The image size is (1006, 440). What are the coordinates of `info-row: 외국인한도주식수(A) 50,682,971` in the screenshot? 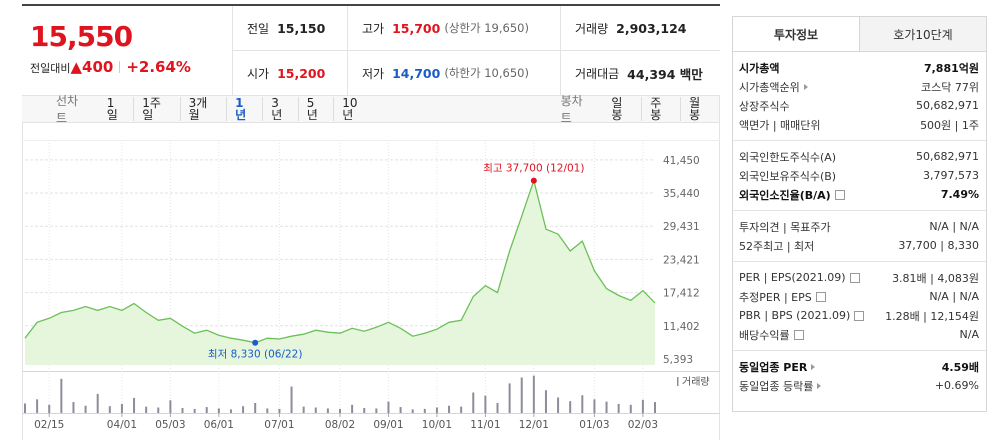 It's located at (859, 156).